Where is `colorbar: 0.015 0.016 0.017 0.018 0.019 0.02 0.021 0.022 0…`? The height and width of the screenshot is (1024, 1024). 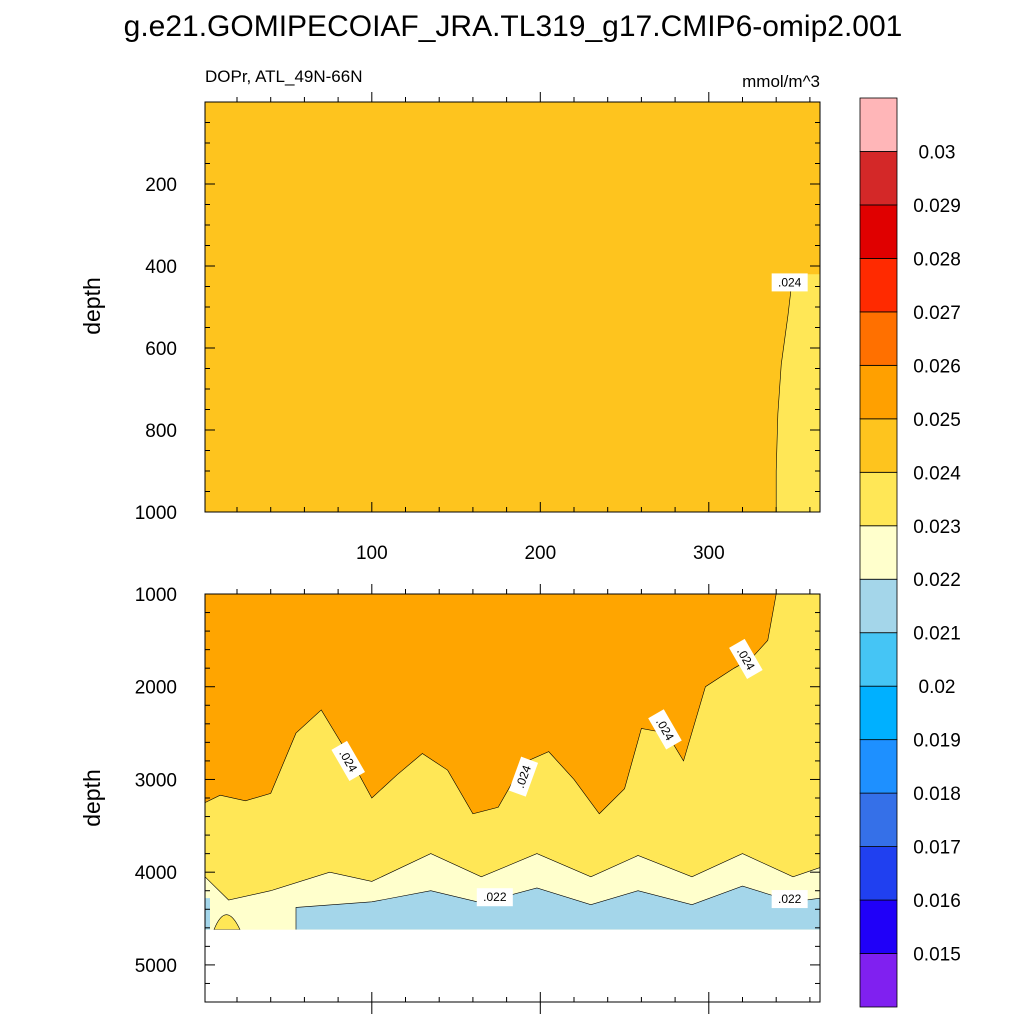 colorbar: 0.015 0.016 0.017 0.018 0.019 0.02 0.021 0.022 0… is located at coordinates (910, 552).